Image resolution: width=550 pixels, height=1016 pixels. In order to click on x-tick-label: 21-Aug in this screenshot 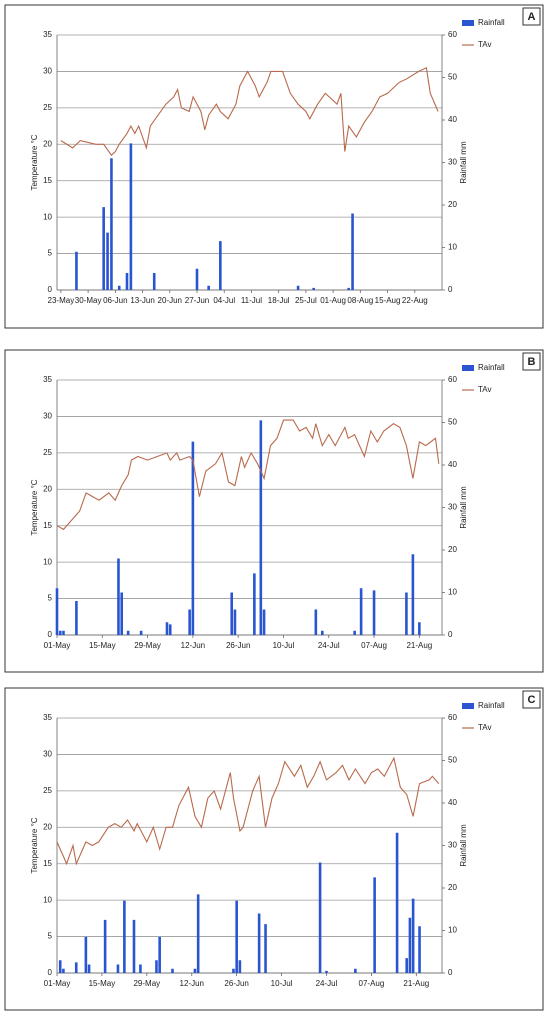, I will do `click(419, 645)`.